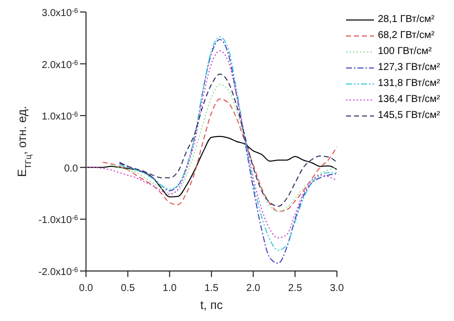 This screenshot has width=454, height=321. Describe the element at coordinates (406, 36) in the screenshot. I see `legend-label: 68,2 ГВт/см²` at that location.